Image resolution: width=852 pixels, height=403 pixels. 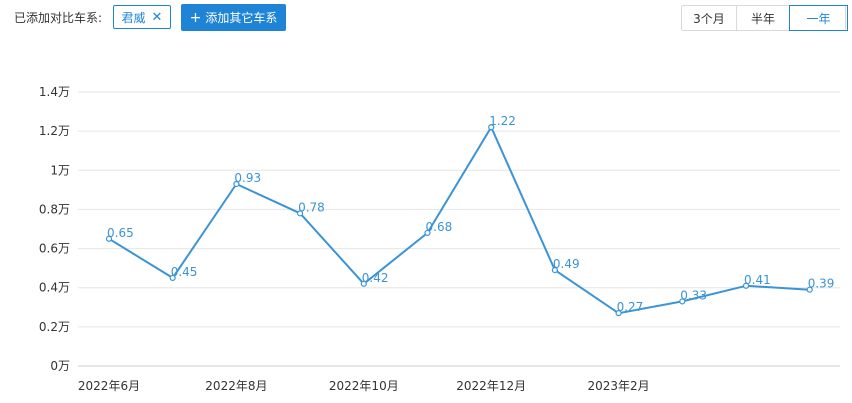 What do you see at coordinates (693, 295) in the screenshot?
I see `data-label: 0.33` at bounding box center [693, 295].